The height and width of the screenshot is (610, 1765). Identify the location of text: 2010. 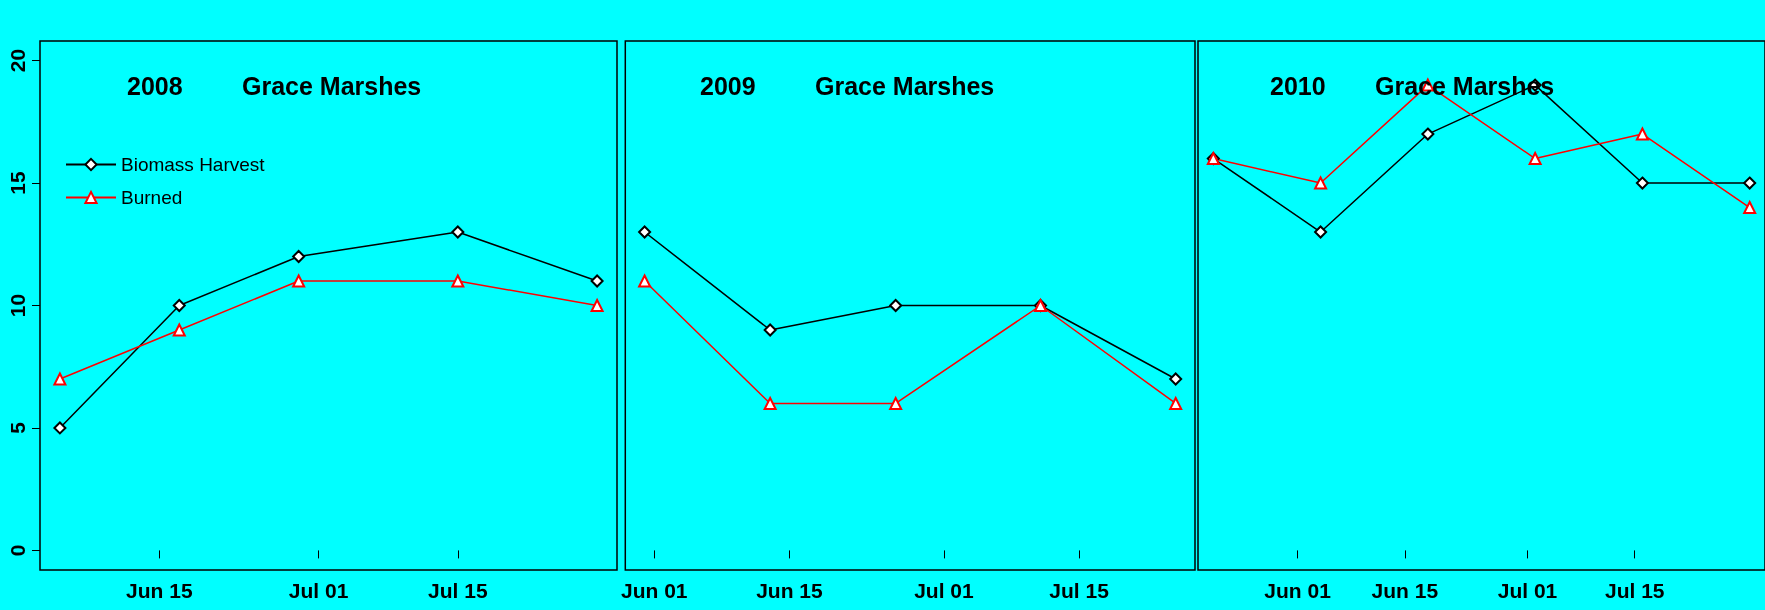
(1298, 85).